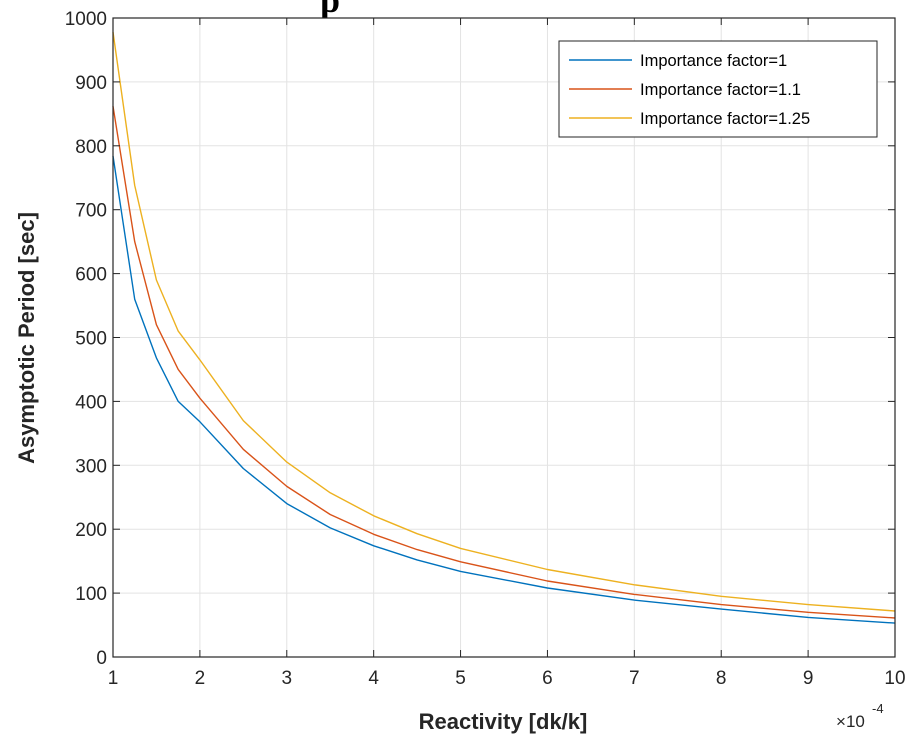 The width and height of the screenshot is (909, 735). I want to click on x-multiplier-base: ×10, so click(850, 721).